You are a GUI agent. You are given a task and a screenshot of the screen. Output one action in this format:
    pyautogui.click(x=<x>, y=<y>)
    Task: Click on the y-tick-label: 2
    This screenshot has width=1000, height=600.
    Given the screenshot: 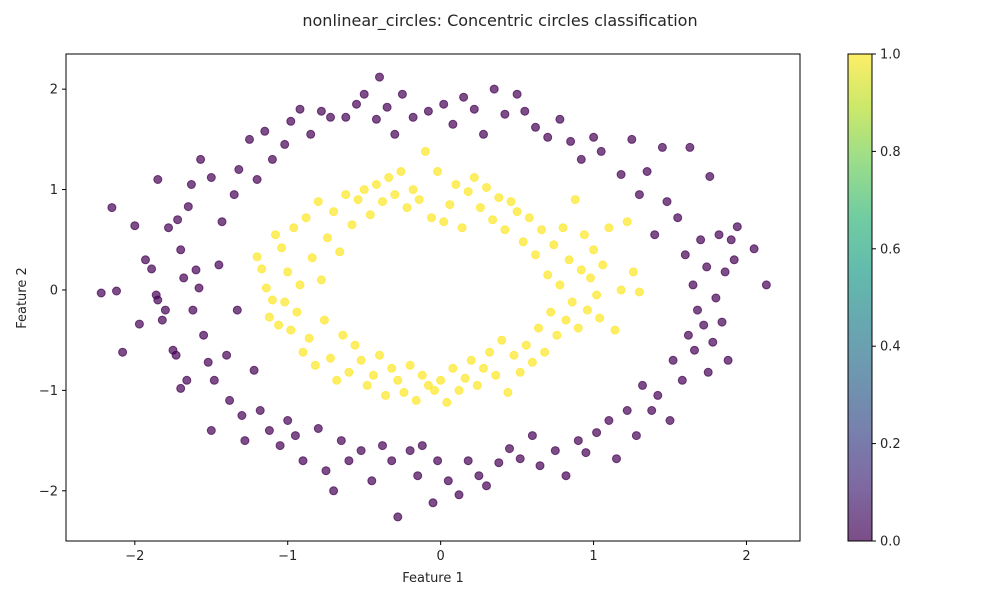 What is the action you would take?
    pyautogui.click(x=54, y=90)
    